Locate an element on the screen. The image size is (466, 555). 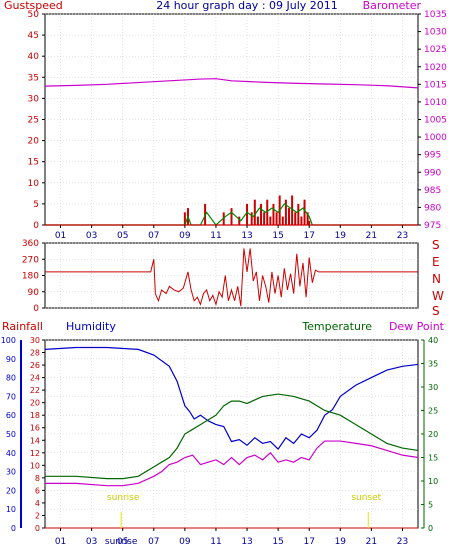
y2-tick-label: 1035 is located at coordinates (435, 15).